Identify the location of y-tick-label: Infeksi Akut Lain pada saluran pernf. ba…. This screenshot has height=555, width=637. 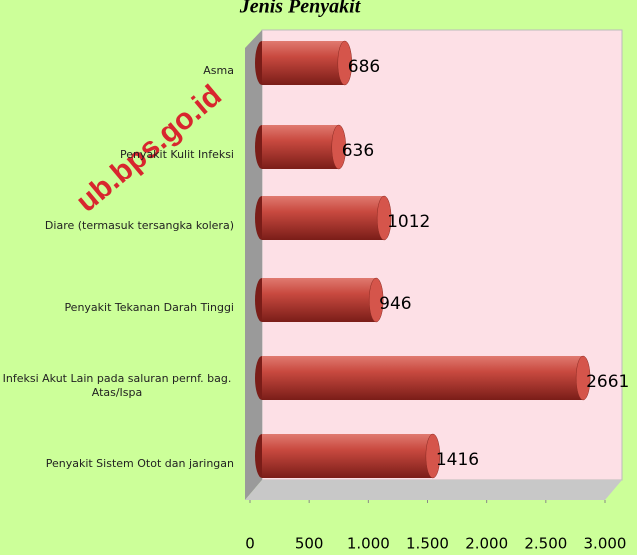
(117, 385).